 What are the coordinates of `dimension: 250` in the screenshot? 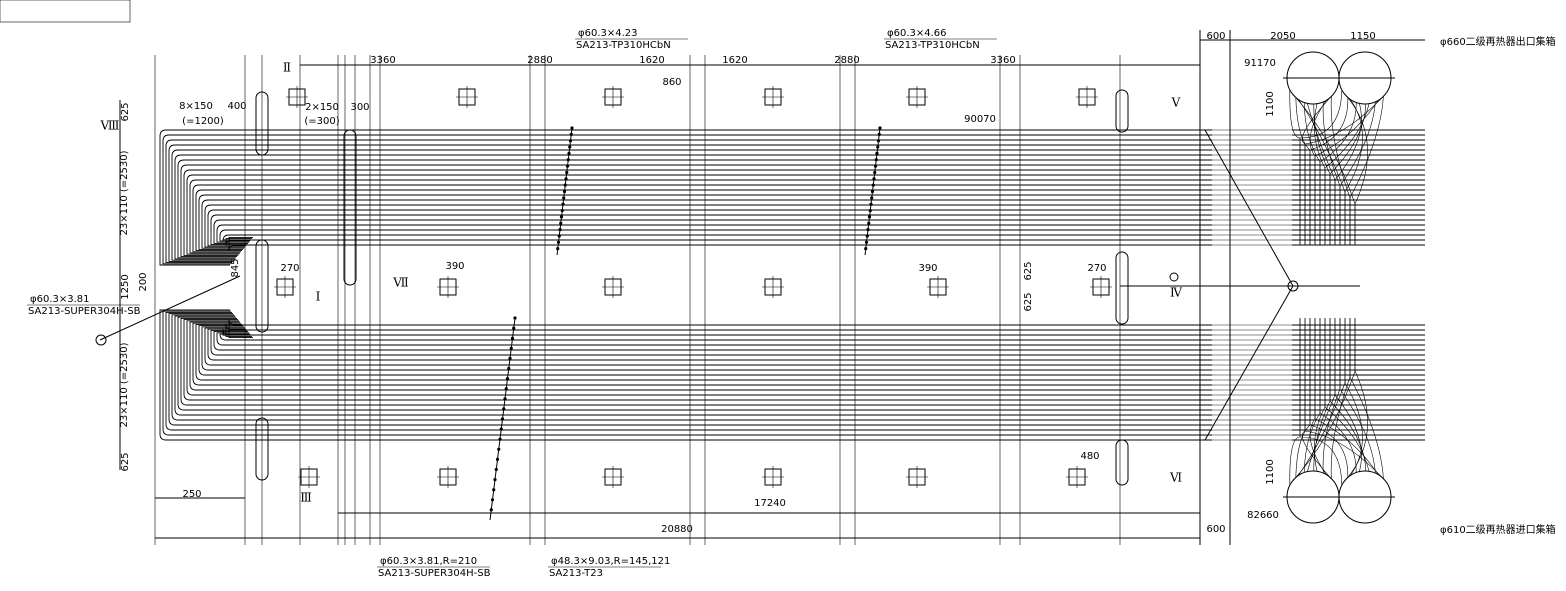 It's located at (191, 494).